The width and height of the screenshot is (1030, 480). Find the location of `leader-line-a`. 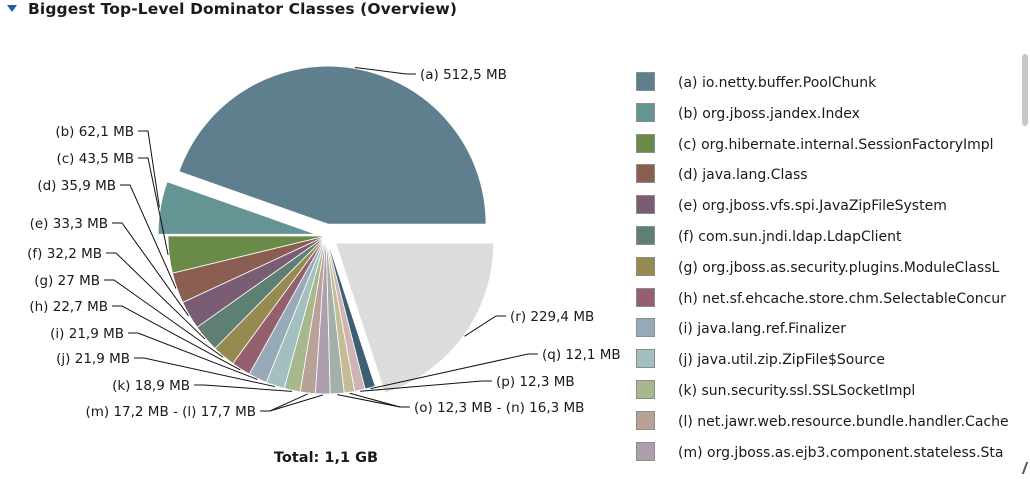

leader-line-a is located at coordinates (385, 70).